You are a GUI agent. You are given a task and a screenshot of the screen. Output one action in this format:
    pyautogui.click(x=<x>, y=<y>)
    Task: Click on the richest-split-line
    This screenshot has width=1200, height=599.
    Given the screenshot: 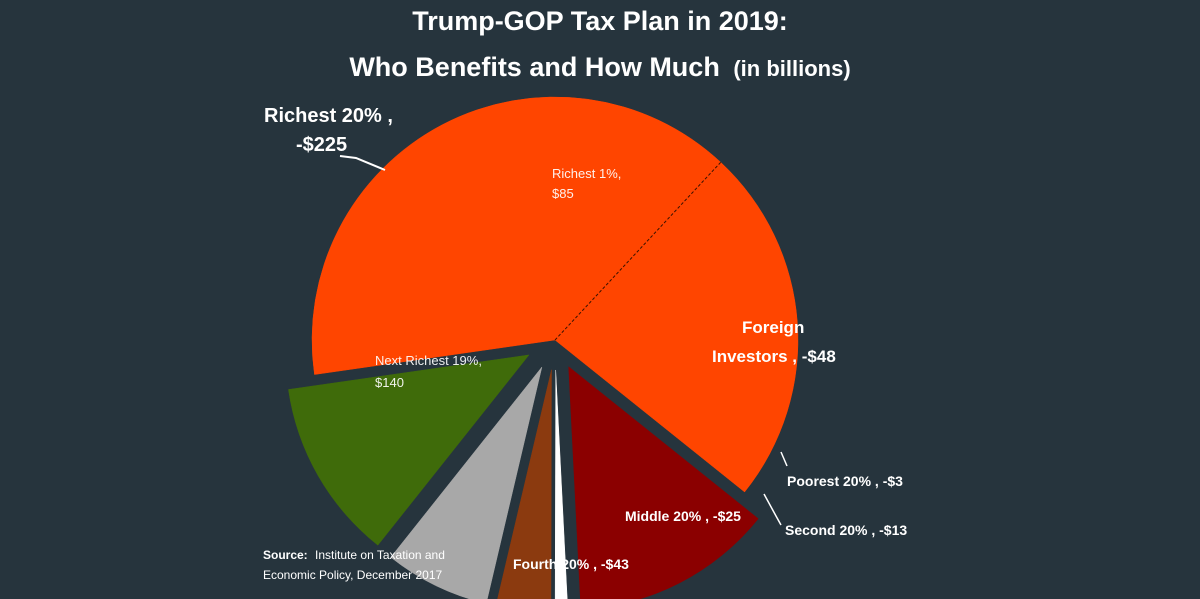 What is the action you would take?
    pyautogui.click(x=638, y=251)
    